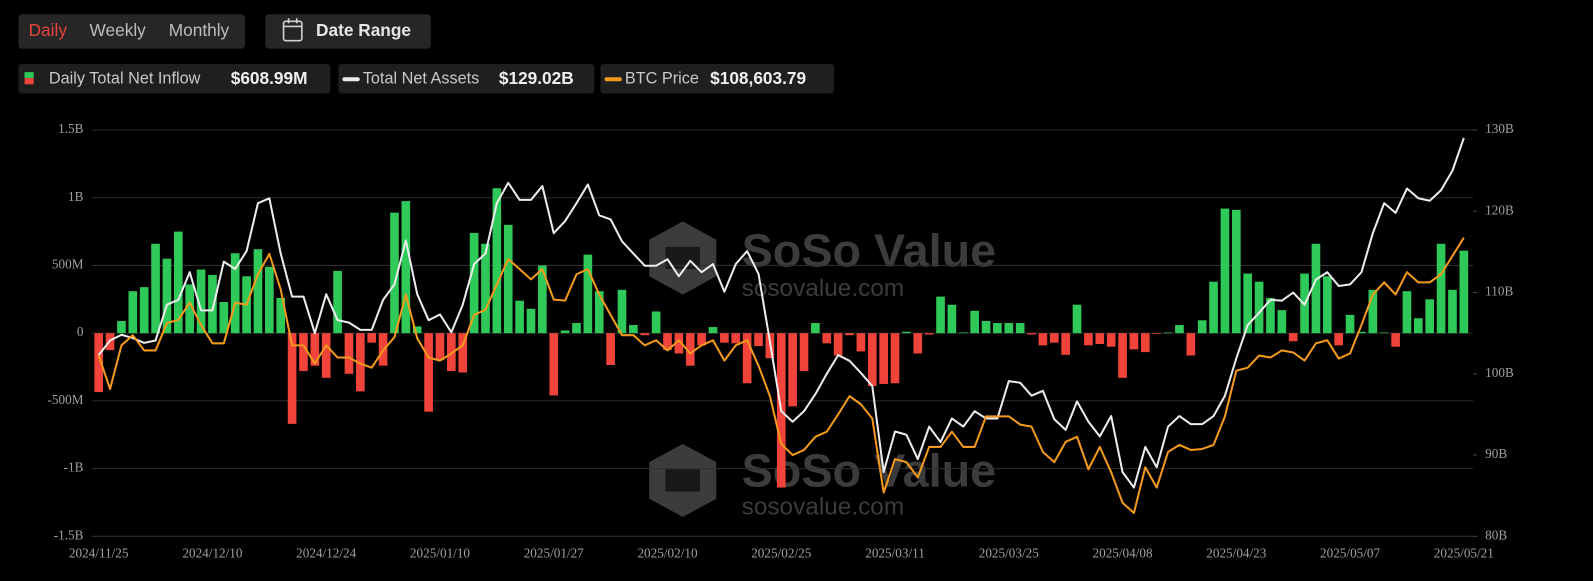 This screenshot has width=1593, height=581. What do you see at coordinates (1496, 534) in the screenshot?
I see `y2-tick-label: 80B` at bounding box center [1496, 534].